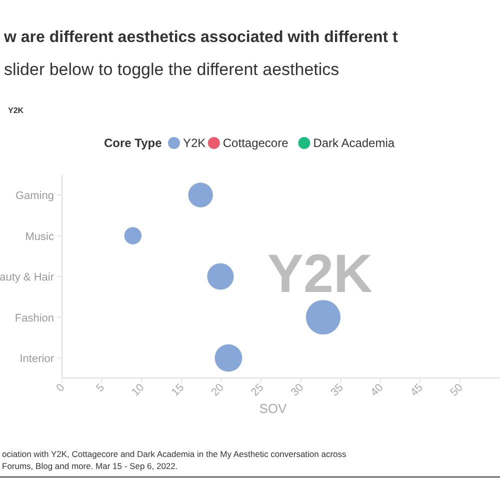 This screenshot has height=500, width=500. I want to click on legend-label: Y2K, so click(194, 143).